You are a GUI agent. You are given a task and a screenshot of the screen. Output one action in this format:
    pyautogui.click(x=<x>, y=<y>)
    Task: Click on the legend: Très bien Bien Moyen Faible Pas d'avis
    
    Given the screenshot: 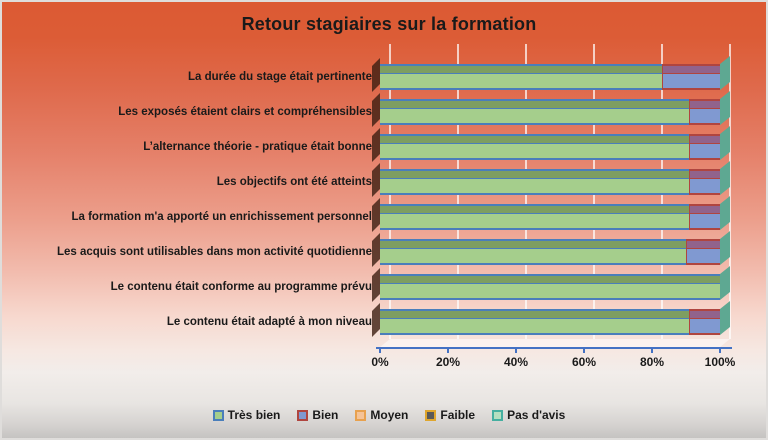 What is the action you would take?
    pyautogui.click(x=385, y=415)
    